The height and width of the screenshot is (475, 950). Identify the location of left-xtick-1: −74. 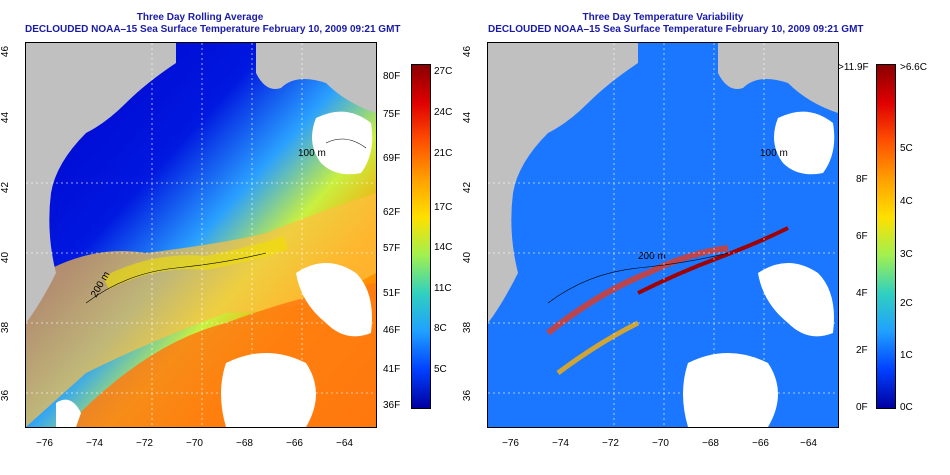
(94, 443).